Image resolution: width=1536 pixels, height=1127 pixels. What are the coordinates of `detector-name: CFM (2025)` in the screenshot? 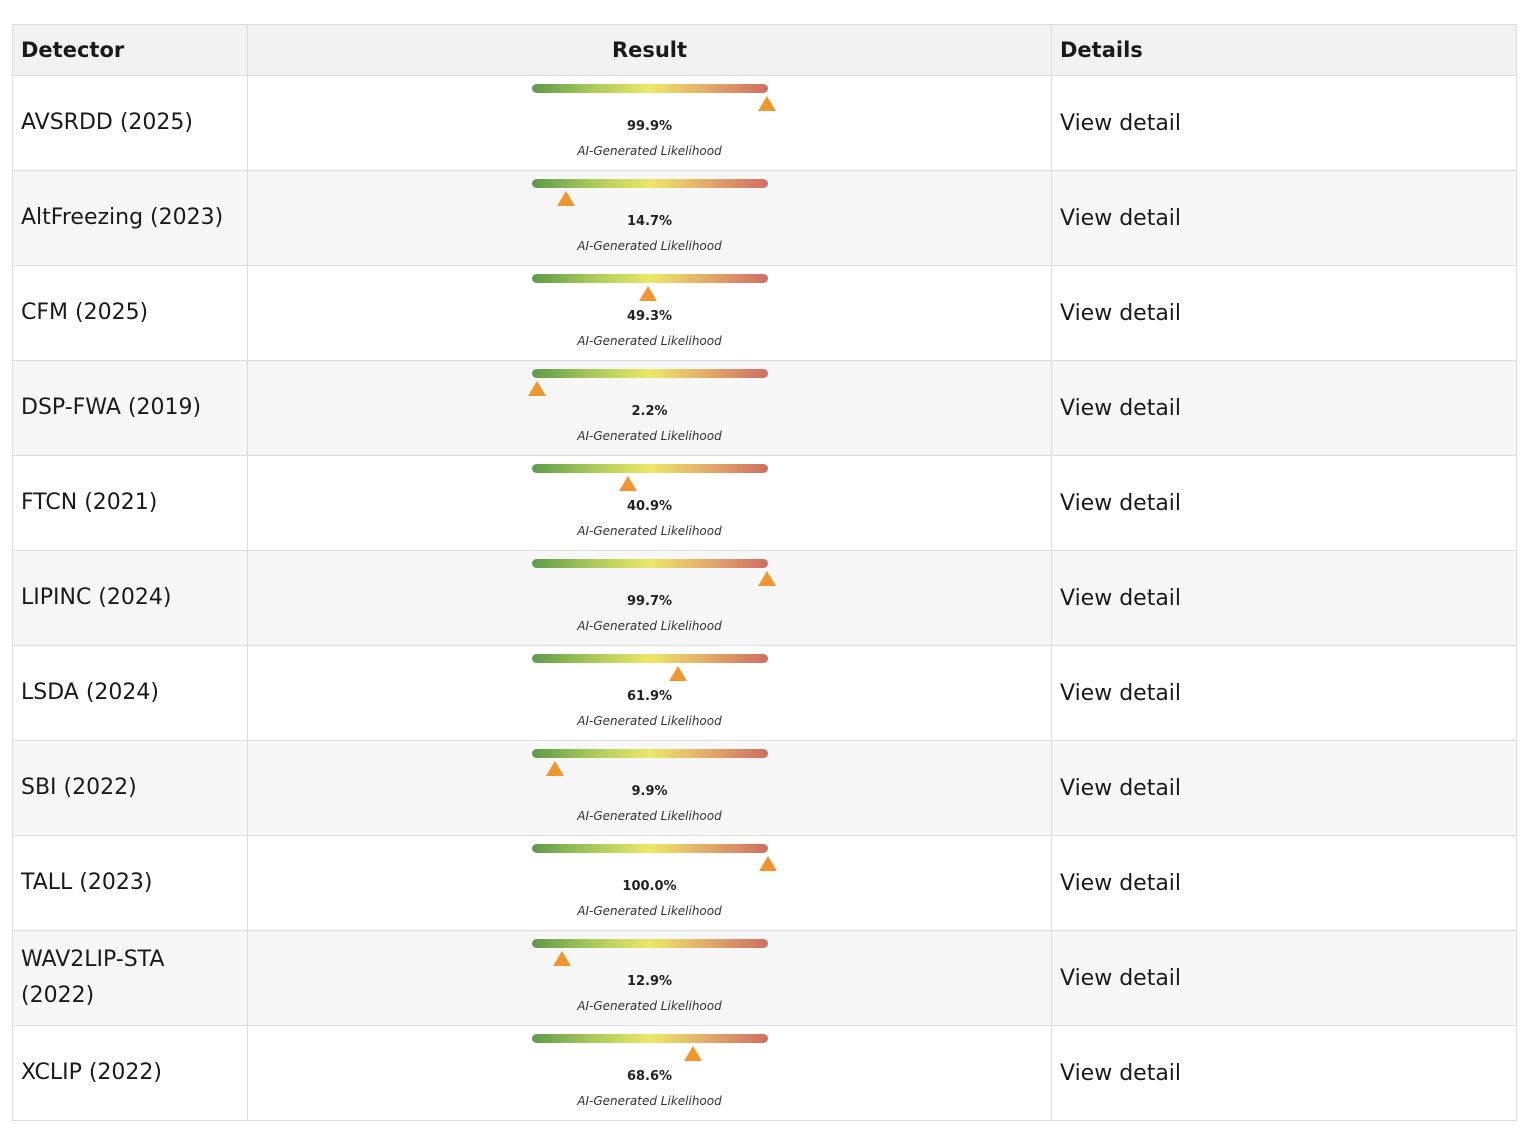 It's located at (130, 313).